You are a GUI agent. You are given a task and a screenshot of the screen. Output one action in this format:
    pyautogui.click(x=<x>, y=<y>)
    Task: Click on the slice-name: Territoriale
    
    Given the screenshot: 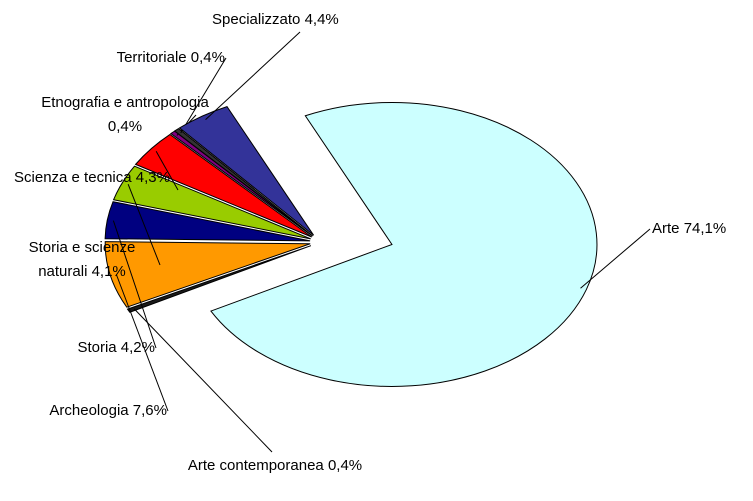 What is the action you would take?
    pyautogui.click(x=151, y=57)
    